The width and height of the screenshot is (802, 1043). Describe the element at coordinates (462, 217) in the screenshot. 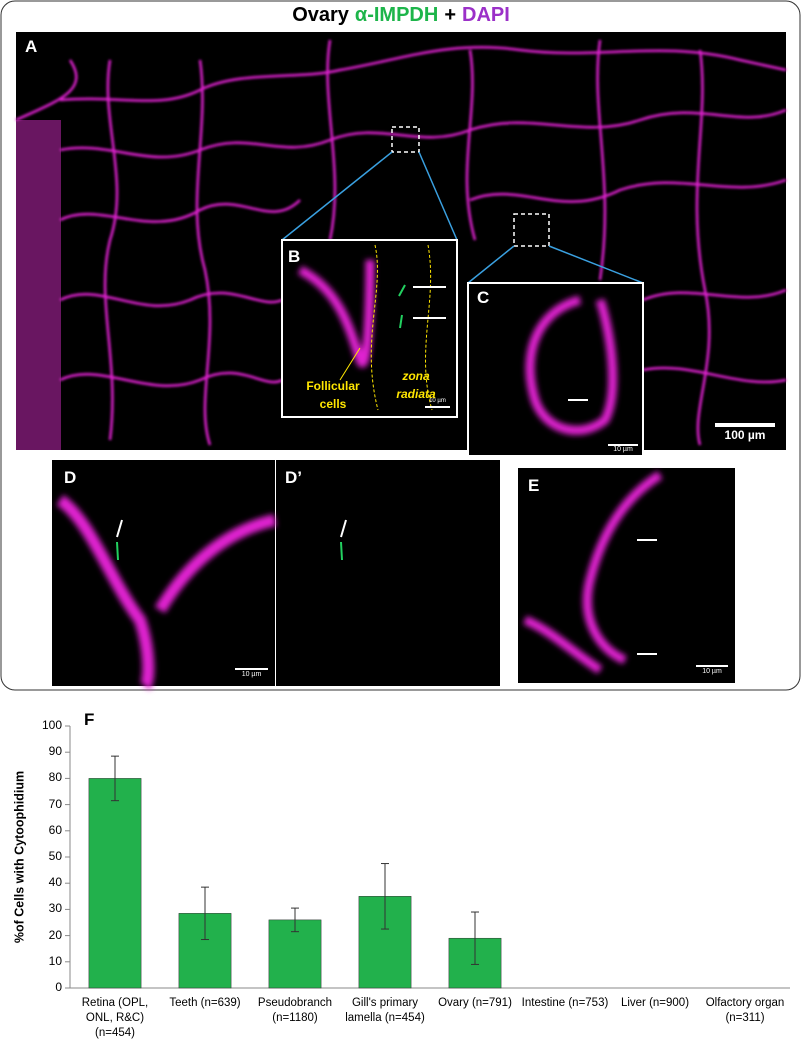

I see `zoom-lines` at that location.